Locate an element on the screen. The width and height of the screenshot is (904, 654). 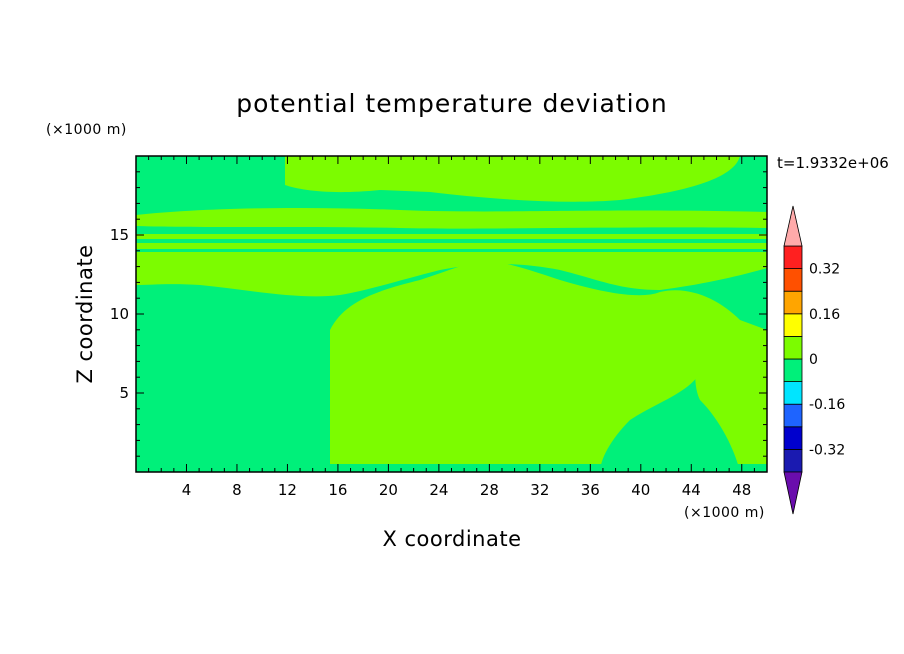
x-axis-label: X coordinate is located at coordinates (451, 539).